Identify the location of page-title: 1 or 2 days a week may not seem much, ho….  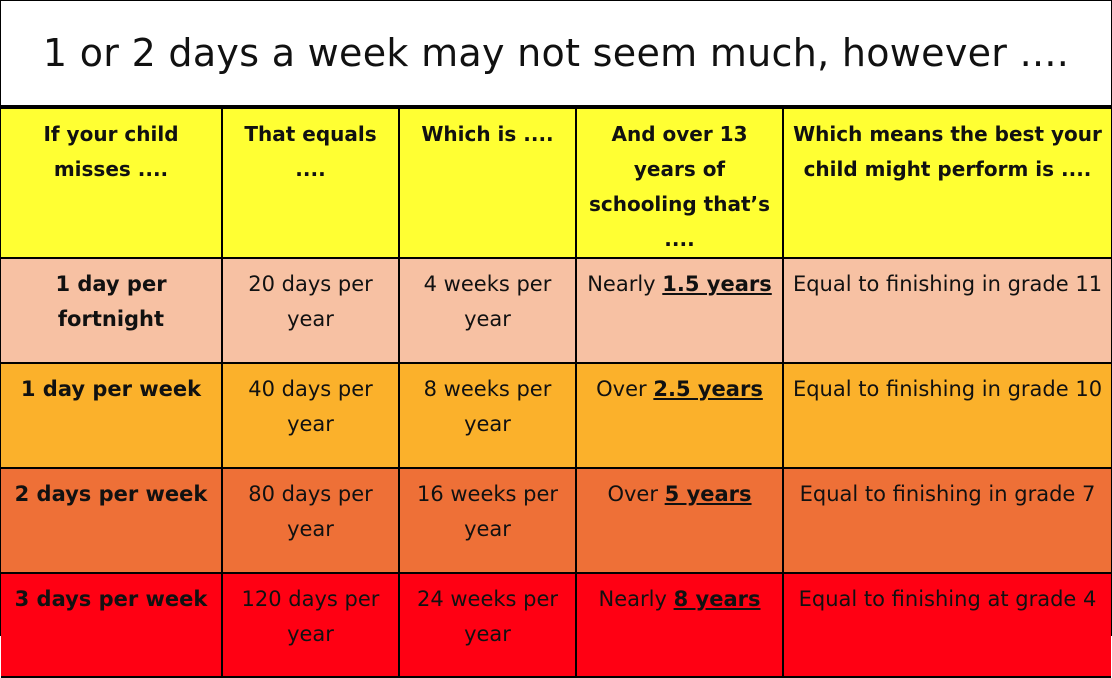
(556, 53).